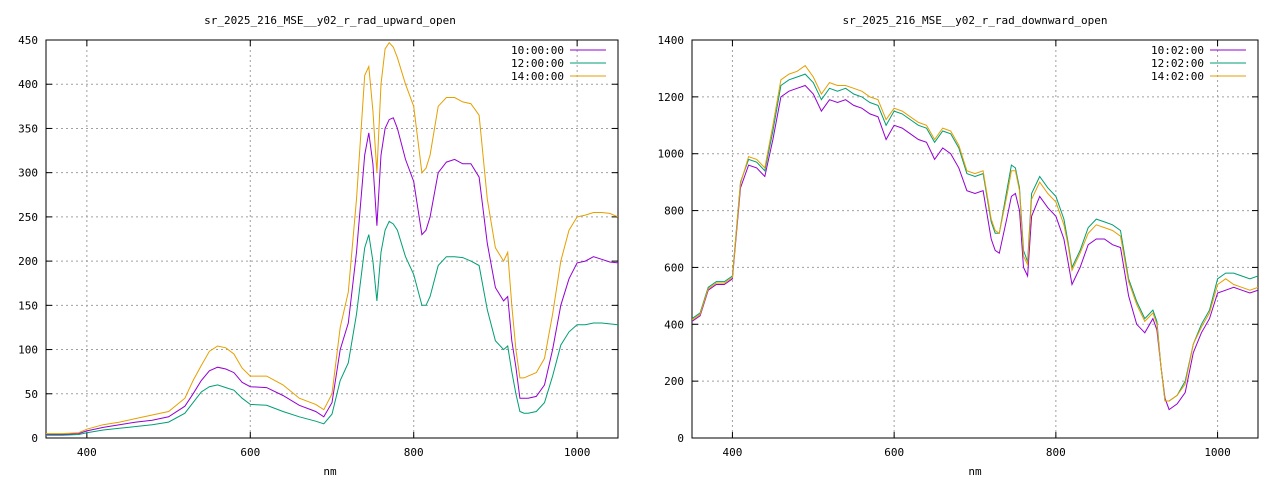  What do you see at coordinates (671, 97) in the screenshot?
I see `y-tick-label: 1200` at bounding box center [671, 97].